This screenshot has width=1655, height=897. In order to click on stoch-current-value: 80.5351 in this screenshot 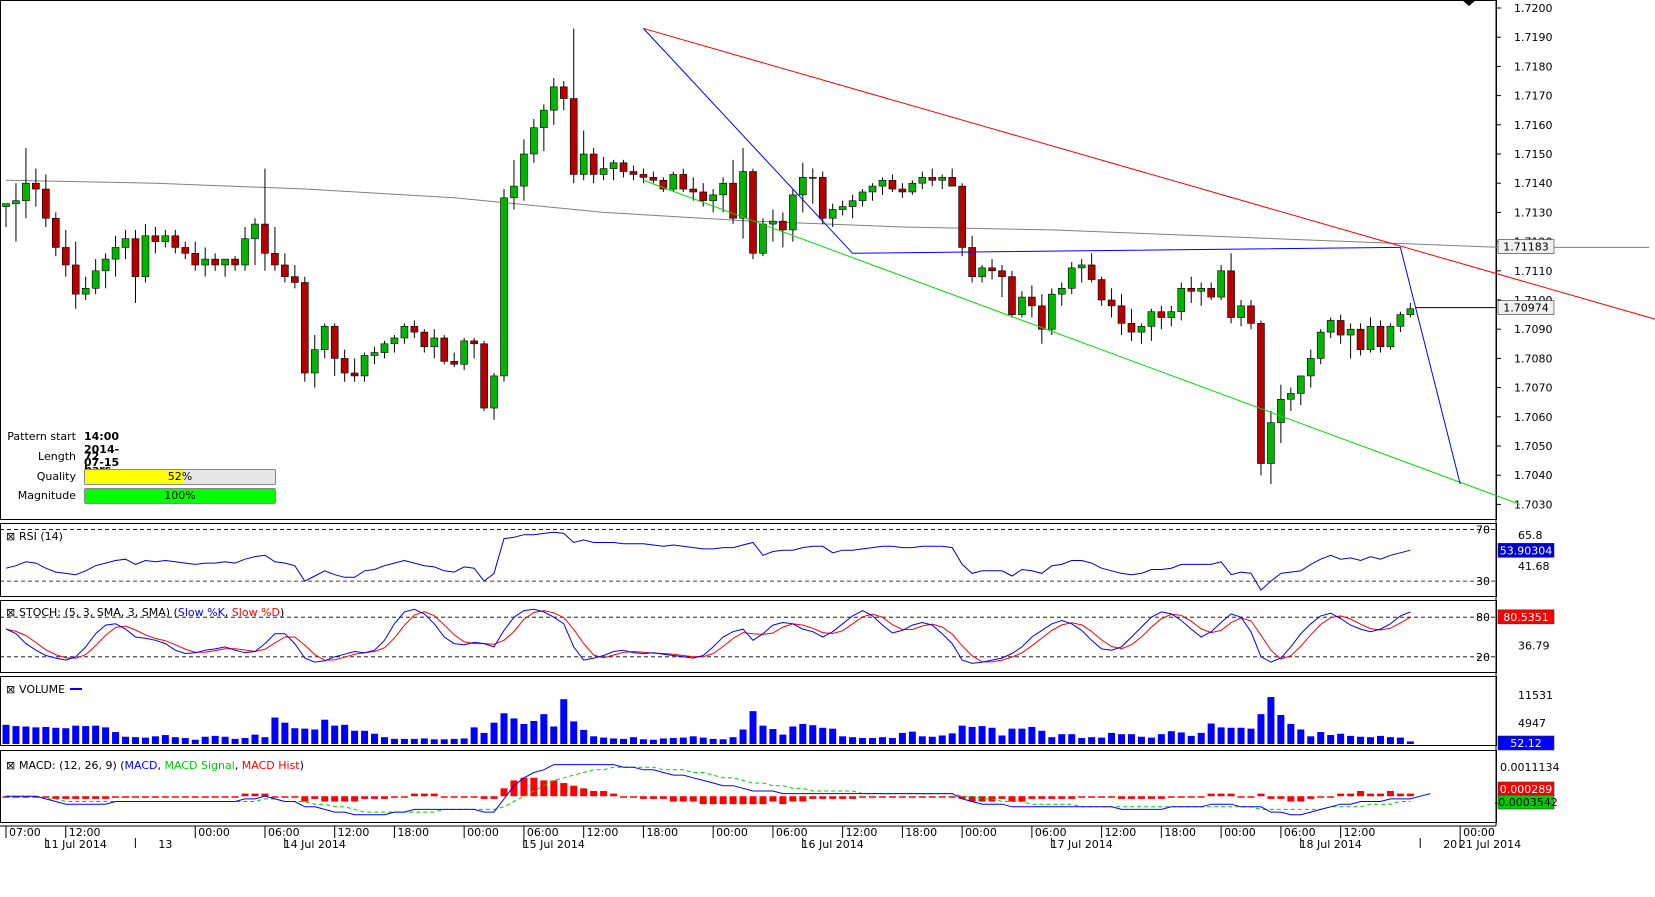, I will do `click(1526, 617)`.